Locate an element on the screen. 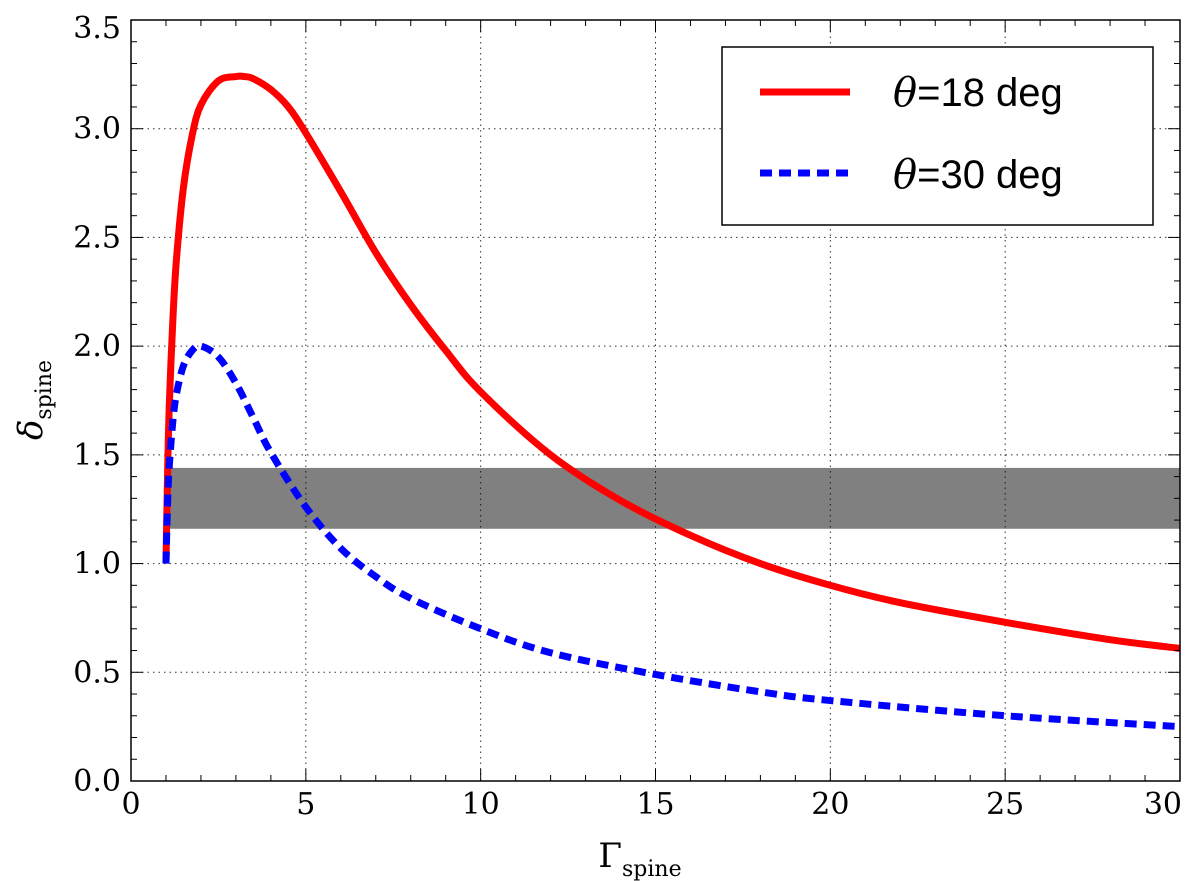 The height and width of the screenshot is (881, 1200). y-tick-label: 1.5 is located at coordinates (97, 455).